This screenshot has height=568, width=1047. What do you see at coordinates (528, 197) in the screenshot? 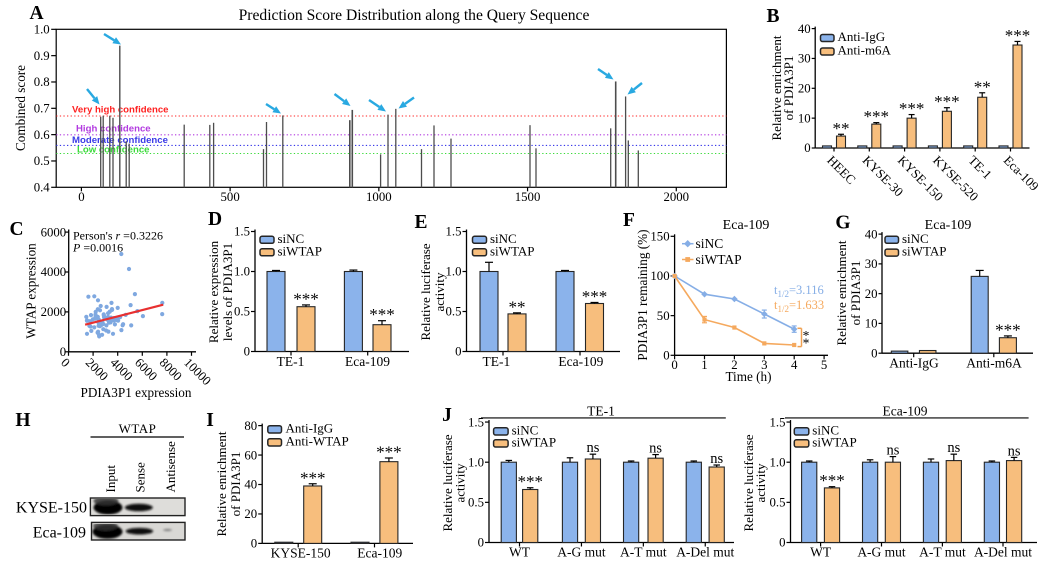
I see `svg-text: 1500` at bounding box center [528, 197].